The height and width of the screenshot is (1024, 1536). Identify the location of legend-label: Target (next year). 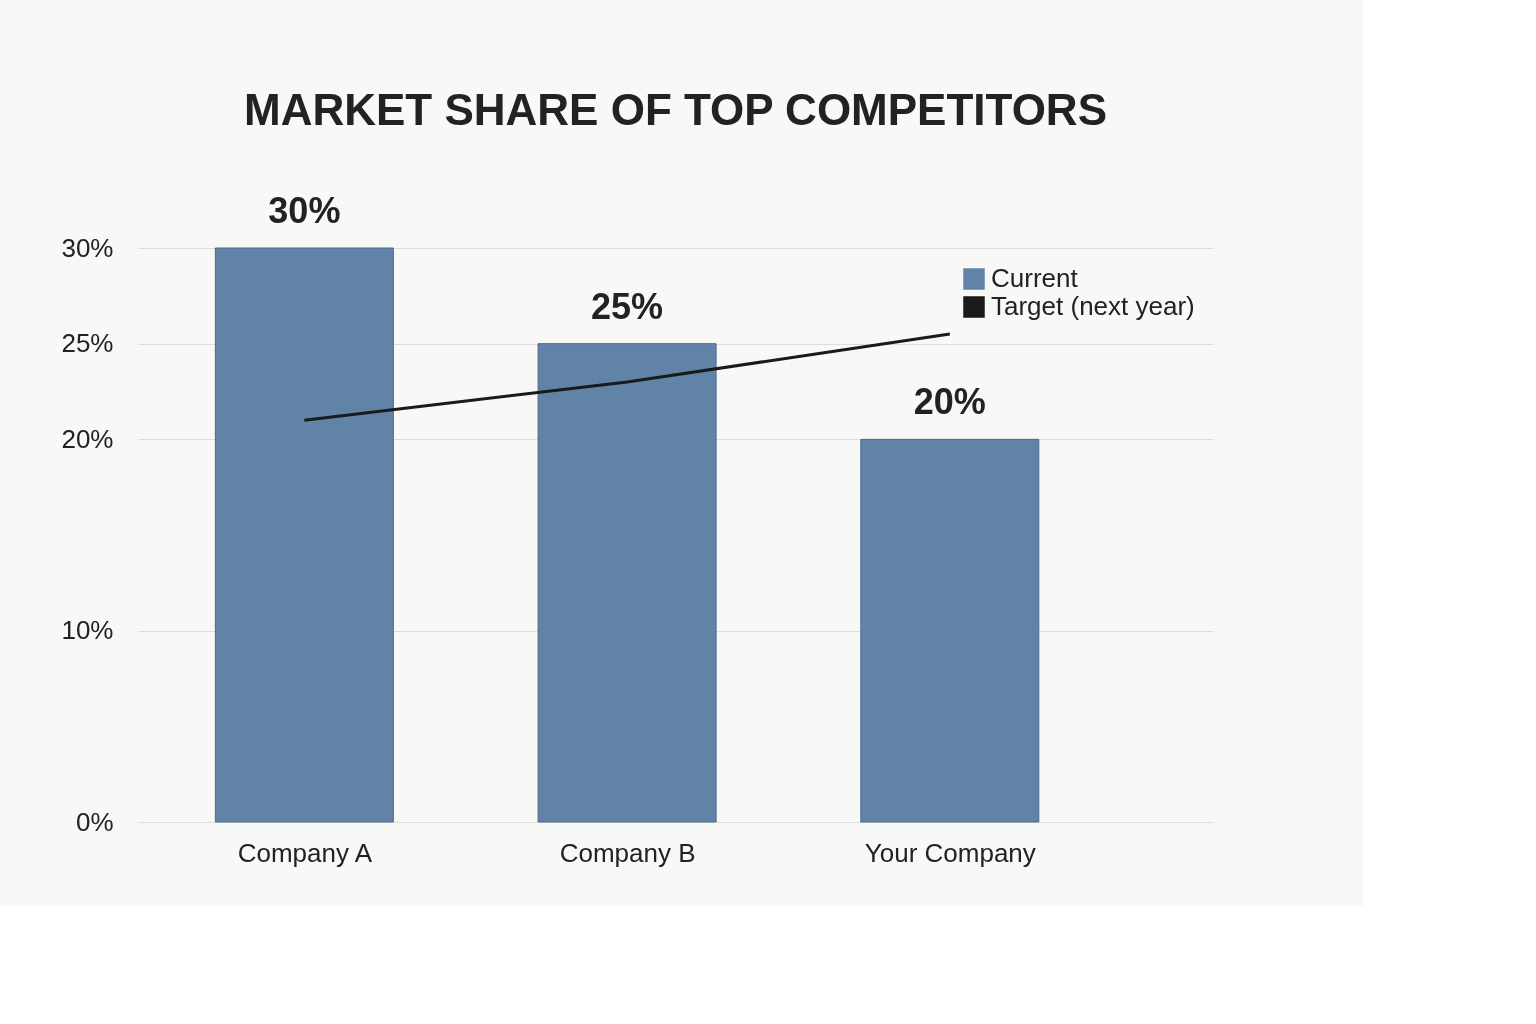
(1093, 306).